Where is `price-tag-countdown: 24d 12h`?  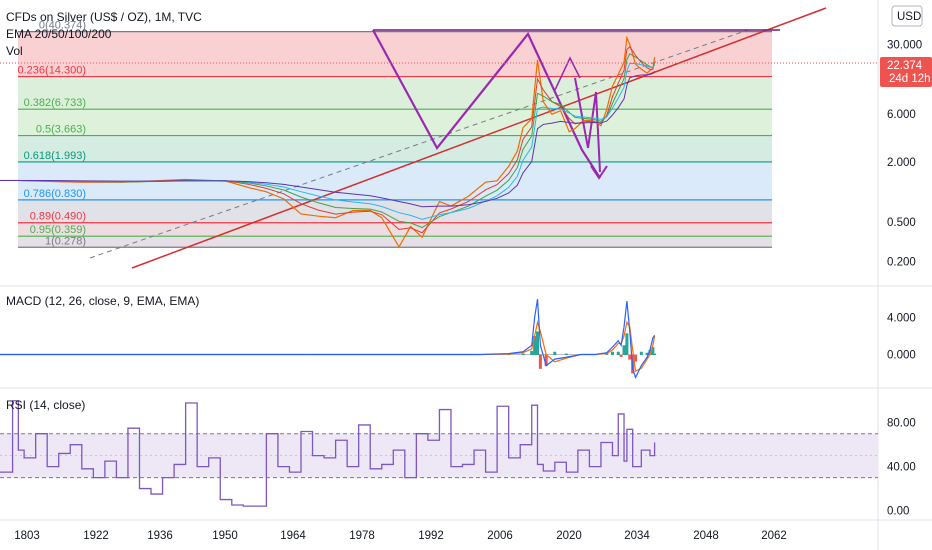
price-tag-countdown: 24d 12h is located at coordinates (910, 79).